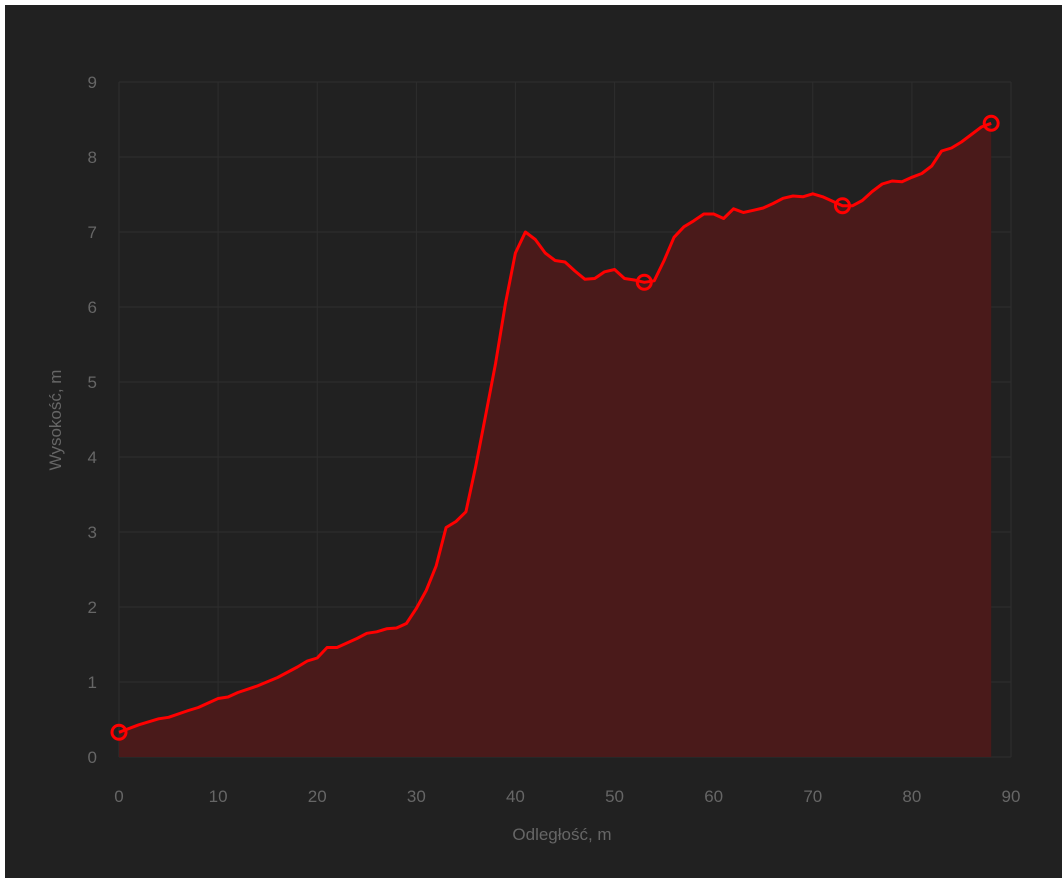  What do you see at coordinates (561, 834) in the screenshot?
I see `x-axis-title: Odległość, m` at bounding box center [561, 834].